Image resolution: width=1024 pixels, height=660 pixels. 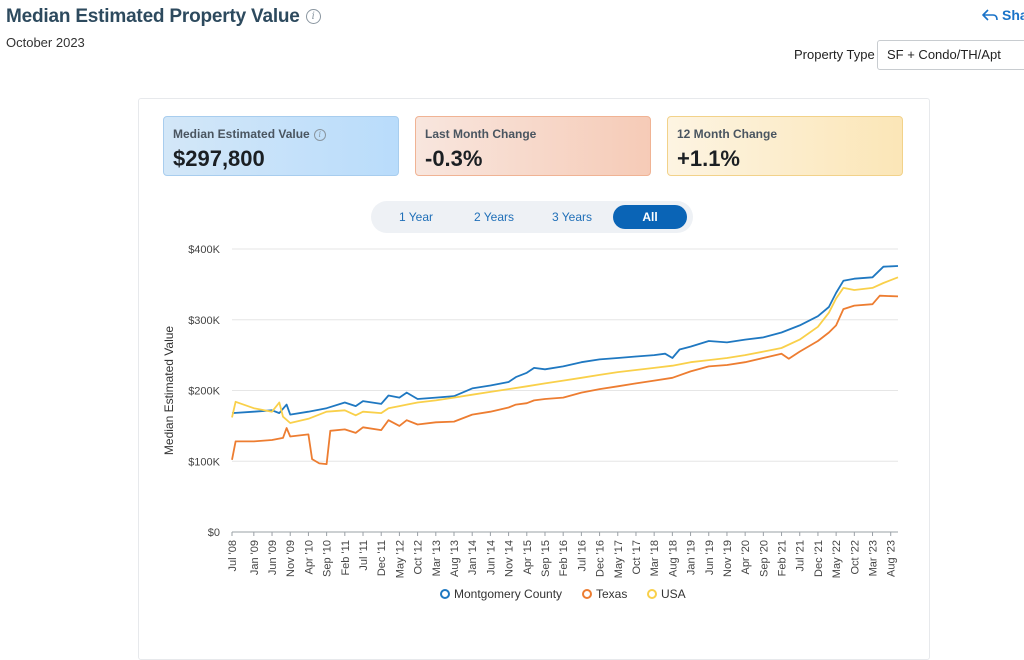 I want to click on property-type-label: Property Type, so click(x=834, y=54).